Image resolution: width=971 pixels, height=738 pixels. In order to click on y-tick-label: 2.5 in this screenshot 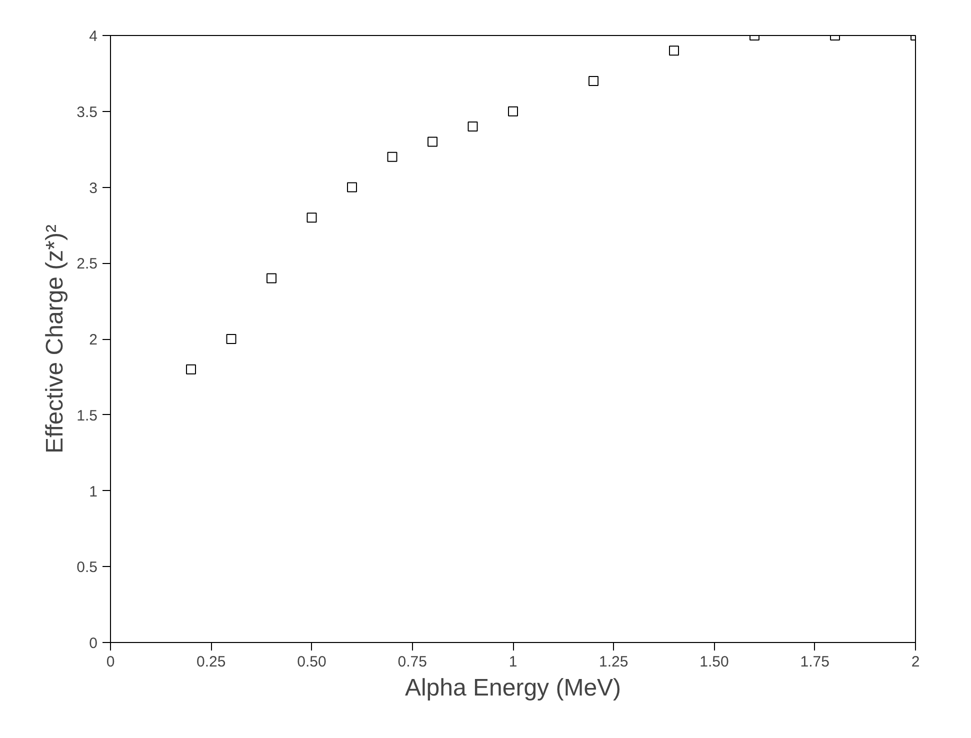, I will do `click(87, 264)`.